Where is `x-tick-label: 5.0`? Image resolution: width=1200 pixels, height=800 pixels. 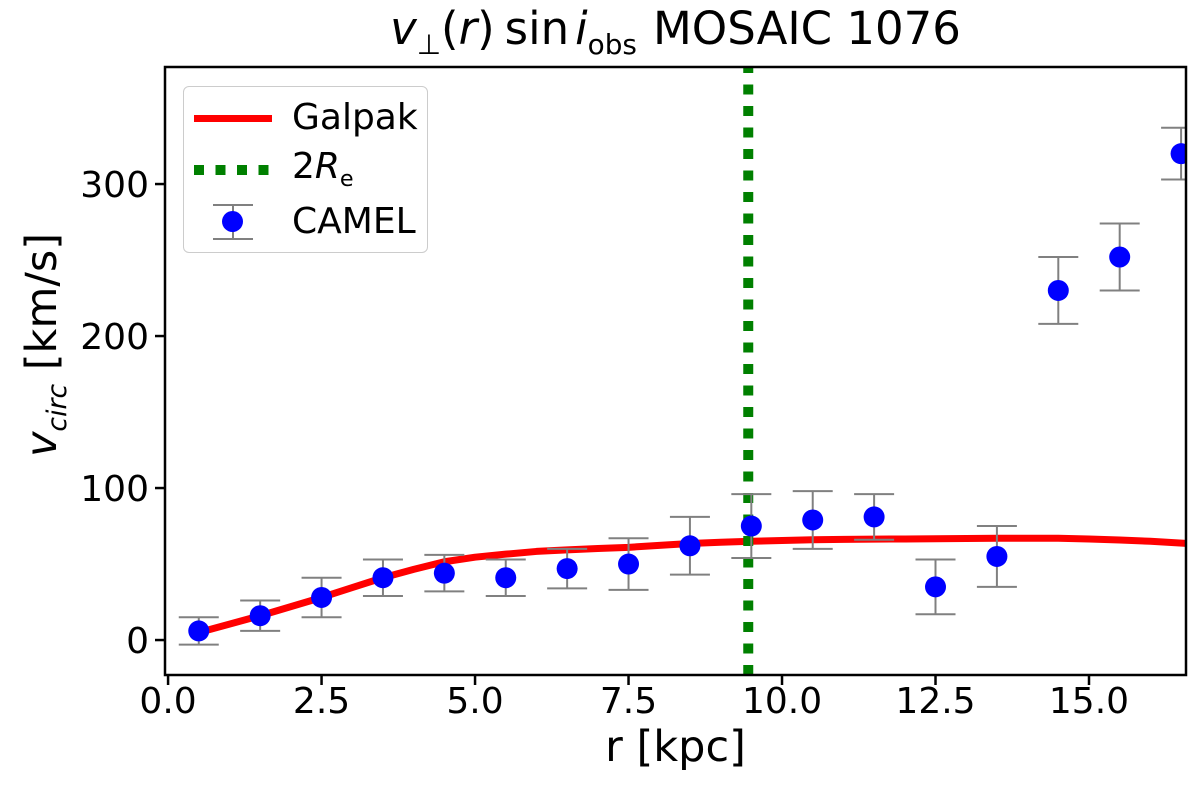
x-tick-label: 5.0 is located at coordinates (474, 701).